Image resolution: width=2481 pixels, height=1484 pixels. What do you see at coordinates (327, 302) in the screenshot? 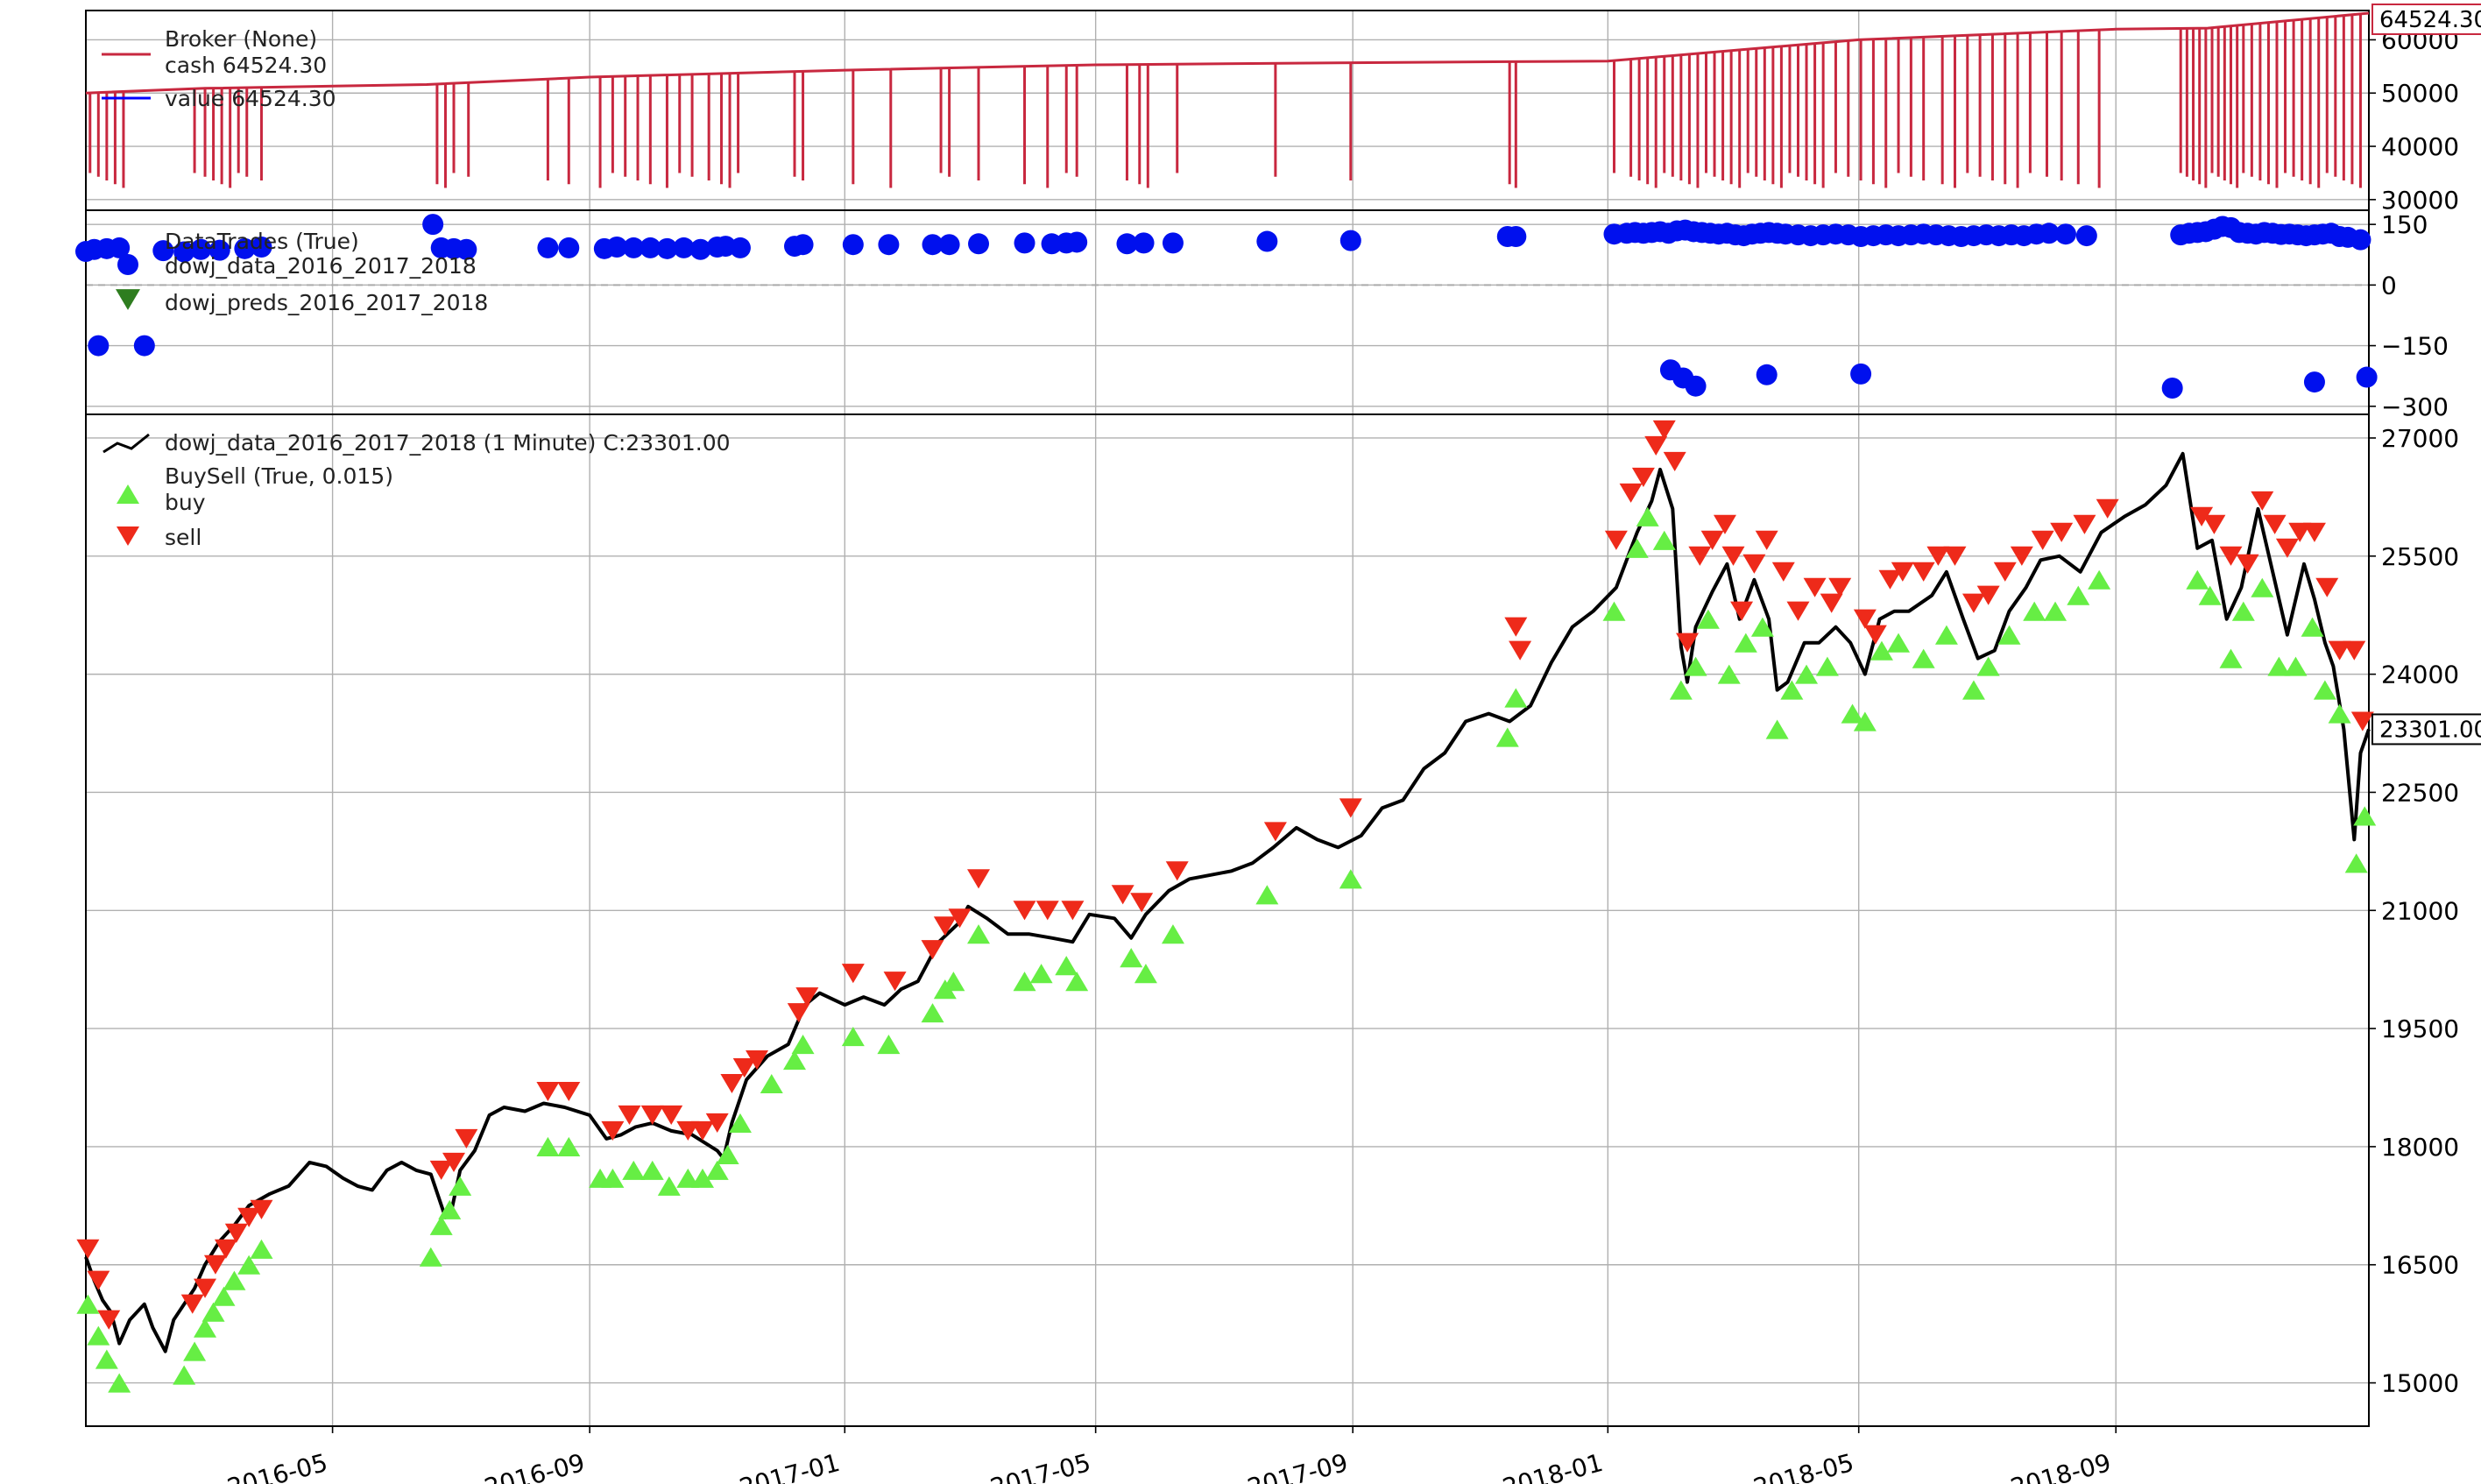
I see `trades-legend-preds-label: dowj_preds_2016_2017_2018` at bounding box center [327, 302].